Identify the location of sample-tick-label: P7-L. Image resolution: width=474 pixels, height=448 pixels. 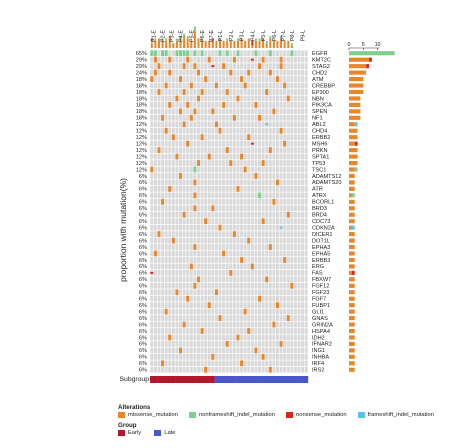
(284, 35).